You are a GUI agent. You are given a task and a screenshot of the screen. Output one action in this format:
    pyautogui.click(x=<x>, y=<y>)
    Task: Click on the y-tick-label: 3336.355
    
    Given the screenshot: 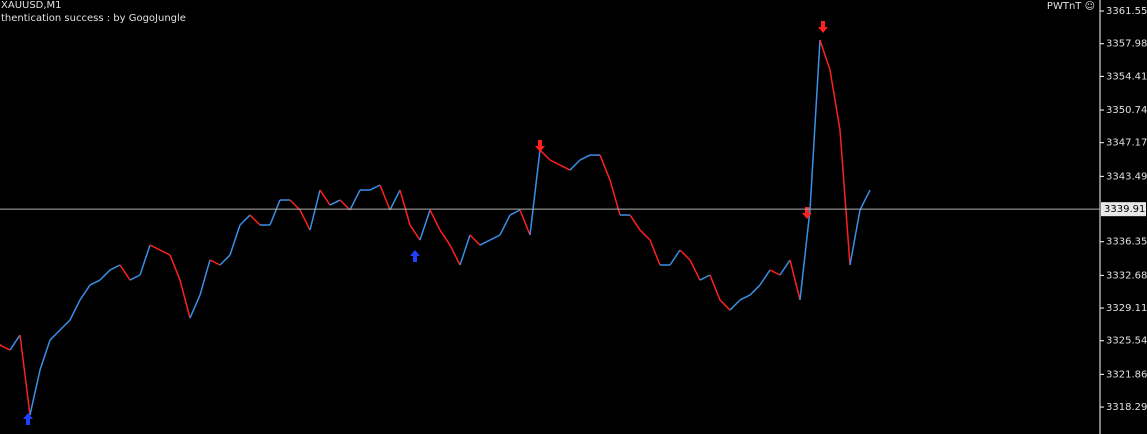 What is the action you would take?
    pyautogui.click(x=1126, y=242)
    